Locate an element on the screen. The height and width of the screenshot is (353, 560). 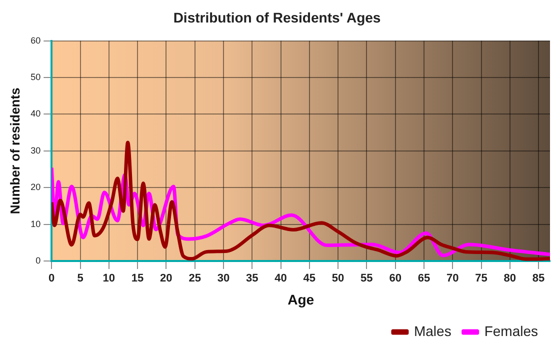
x-tick-label: 55 is located at coordinates (366, 278).